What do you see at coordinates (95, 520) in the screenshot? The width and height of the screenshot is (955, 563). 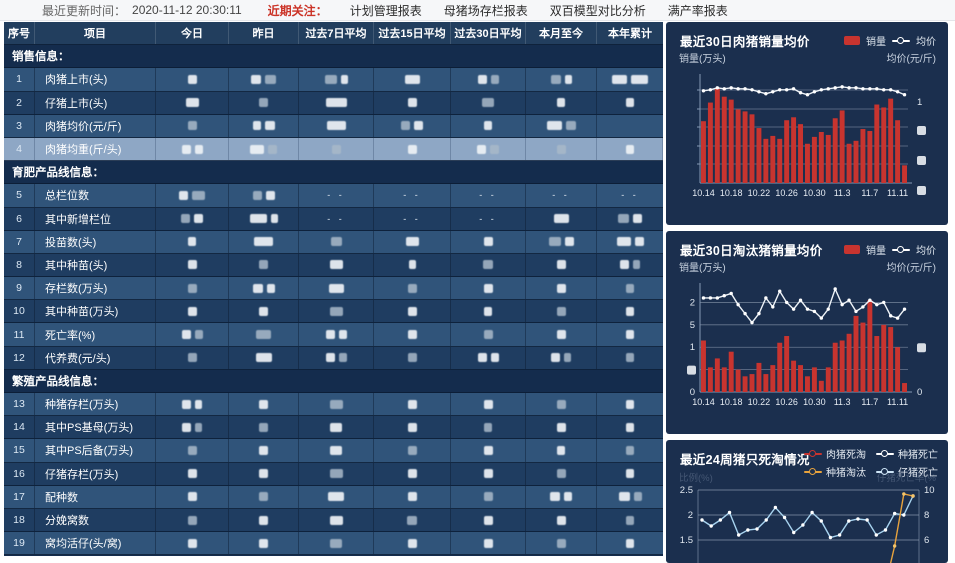 I see `row-item-label: 分娩窝数` at bounding box center [95, 520].